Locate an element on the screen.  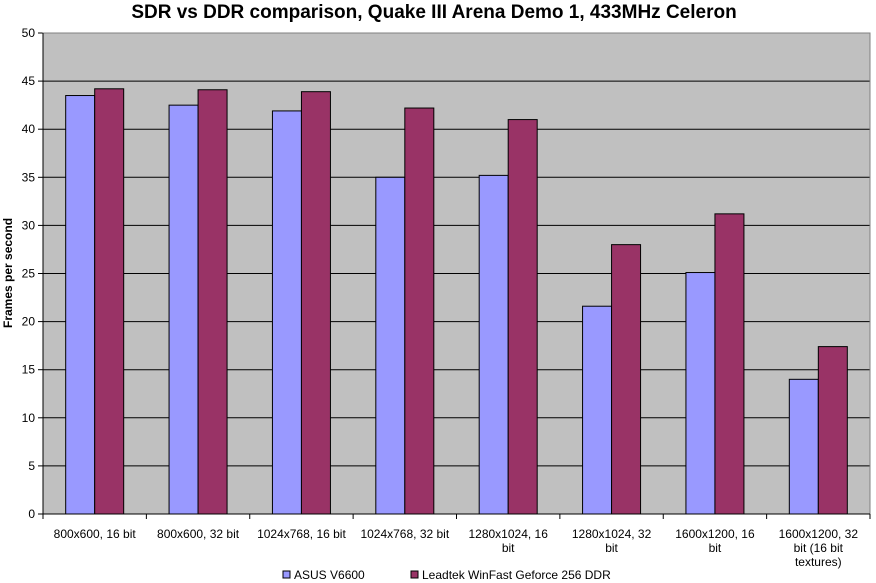
y-tick-label: 45 is located at coordinates (29, 81).